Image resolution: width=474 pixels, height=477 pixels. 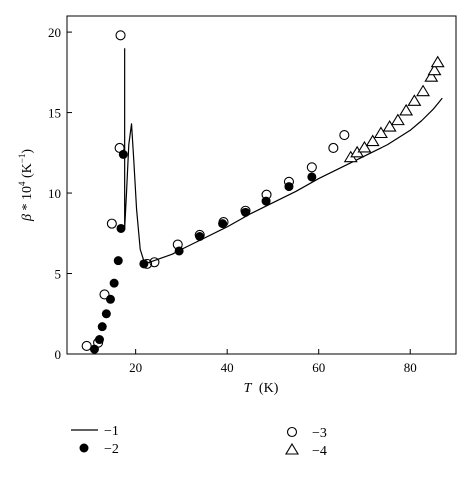 I want to click on x-tick-label: 80, so click(x=410, y=367).